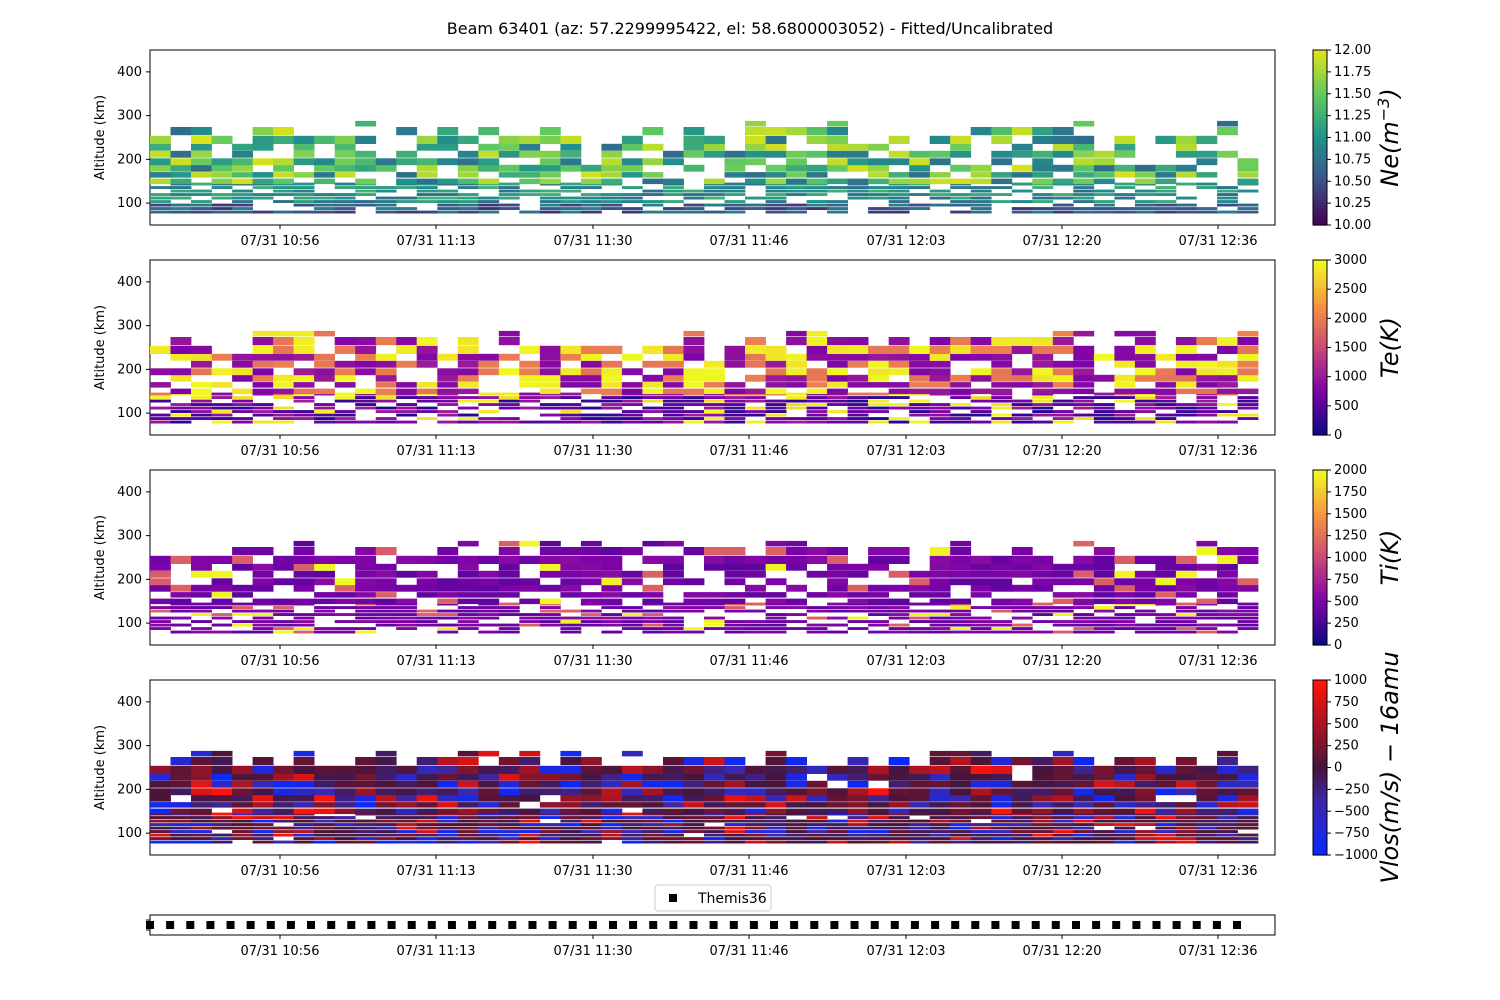 The height and width of the screenshot is (1000, 1500). Describe the element at coordinates (1352, 50) in the screenshot. I see `panel-ne-colorbar-tick-label: 12.00` at that location.